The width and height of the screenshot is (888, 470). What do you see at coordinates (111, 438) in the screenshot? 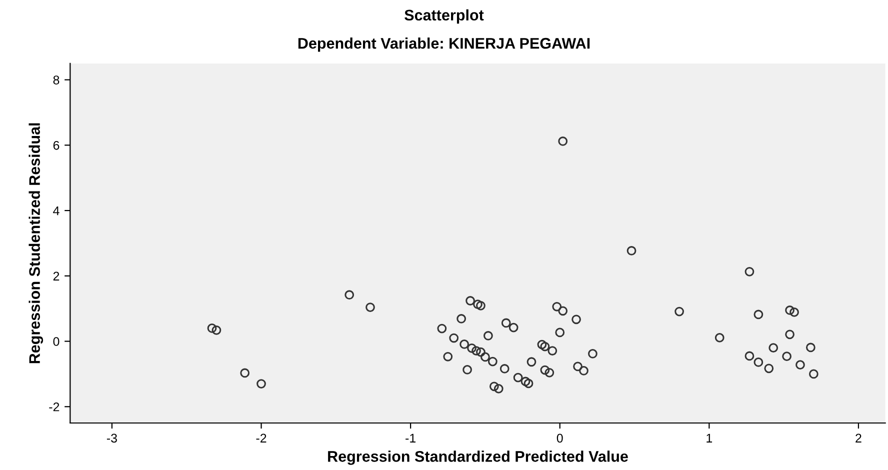
I see `x-tick-label: -3` at bounding box center [111, 438].